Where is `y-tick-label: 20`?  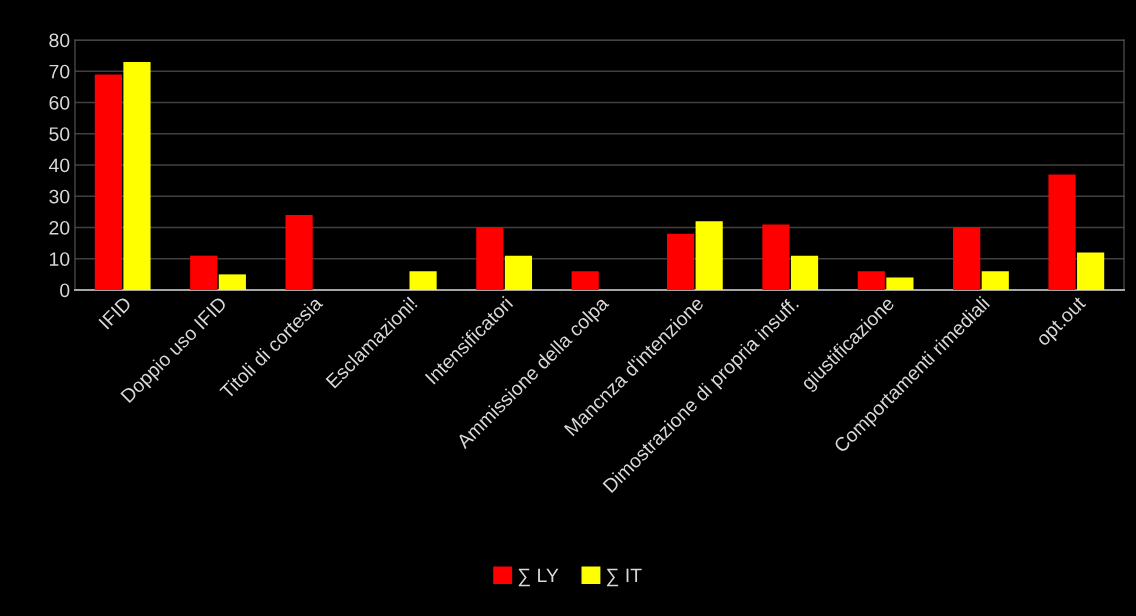 y-tick-label: 20 is located at coordinates (59, 227).